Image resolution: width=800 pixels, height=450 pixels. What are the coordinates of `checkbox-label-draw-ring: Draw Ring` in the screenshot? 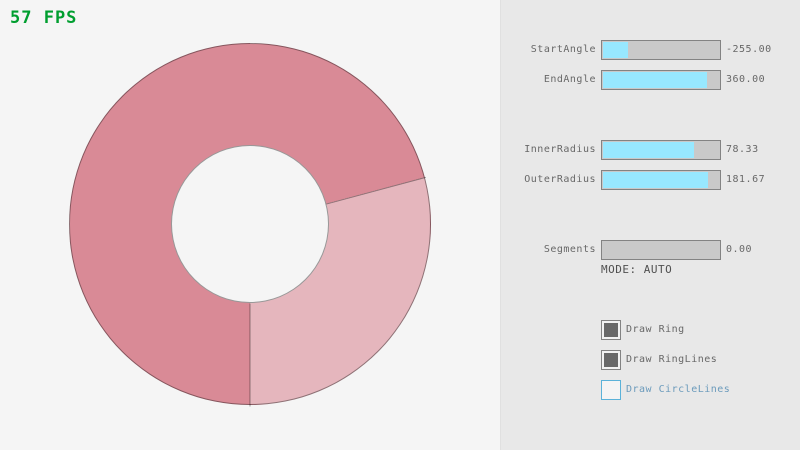 It's located at (655, 329).